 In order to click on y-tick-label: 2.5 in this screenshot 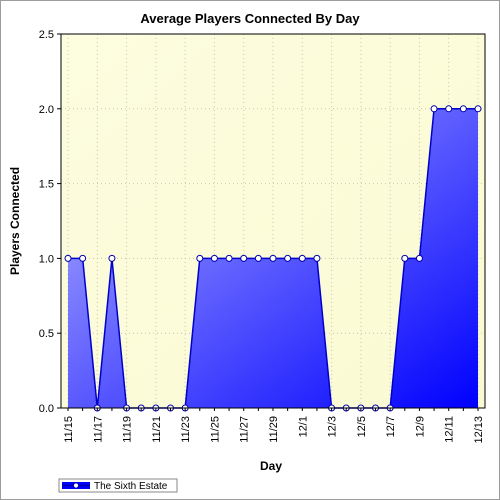, I will do `click(46, 35)`.